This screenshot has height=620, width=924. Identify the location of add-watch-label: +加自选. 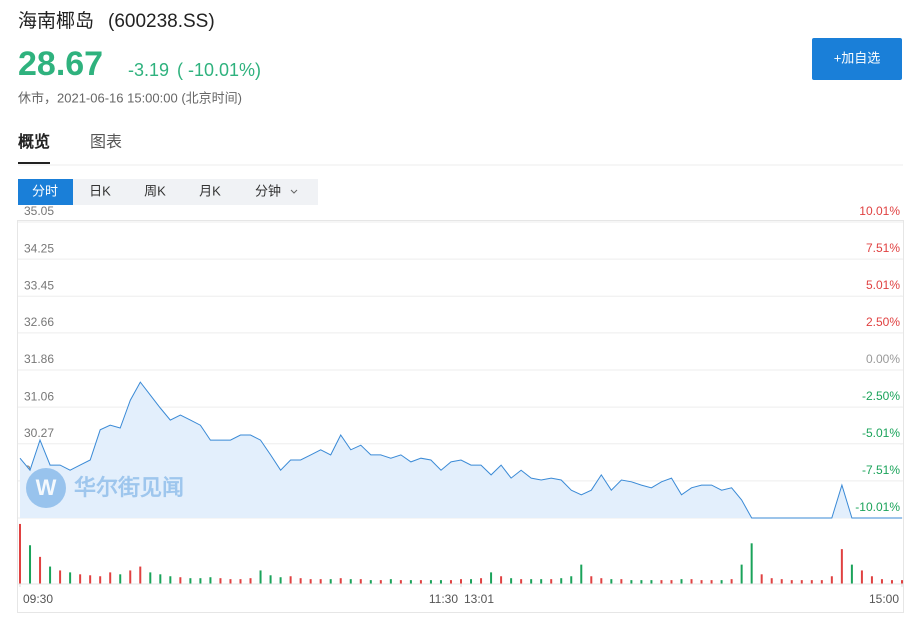
(857, 57).